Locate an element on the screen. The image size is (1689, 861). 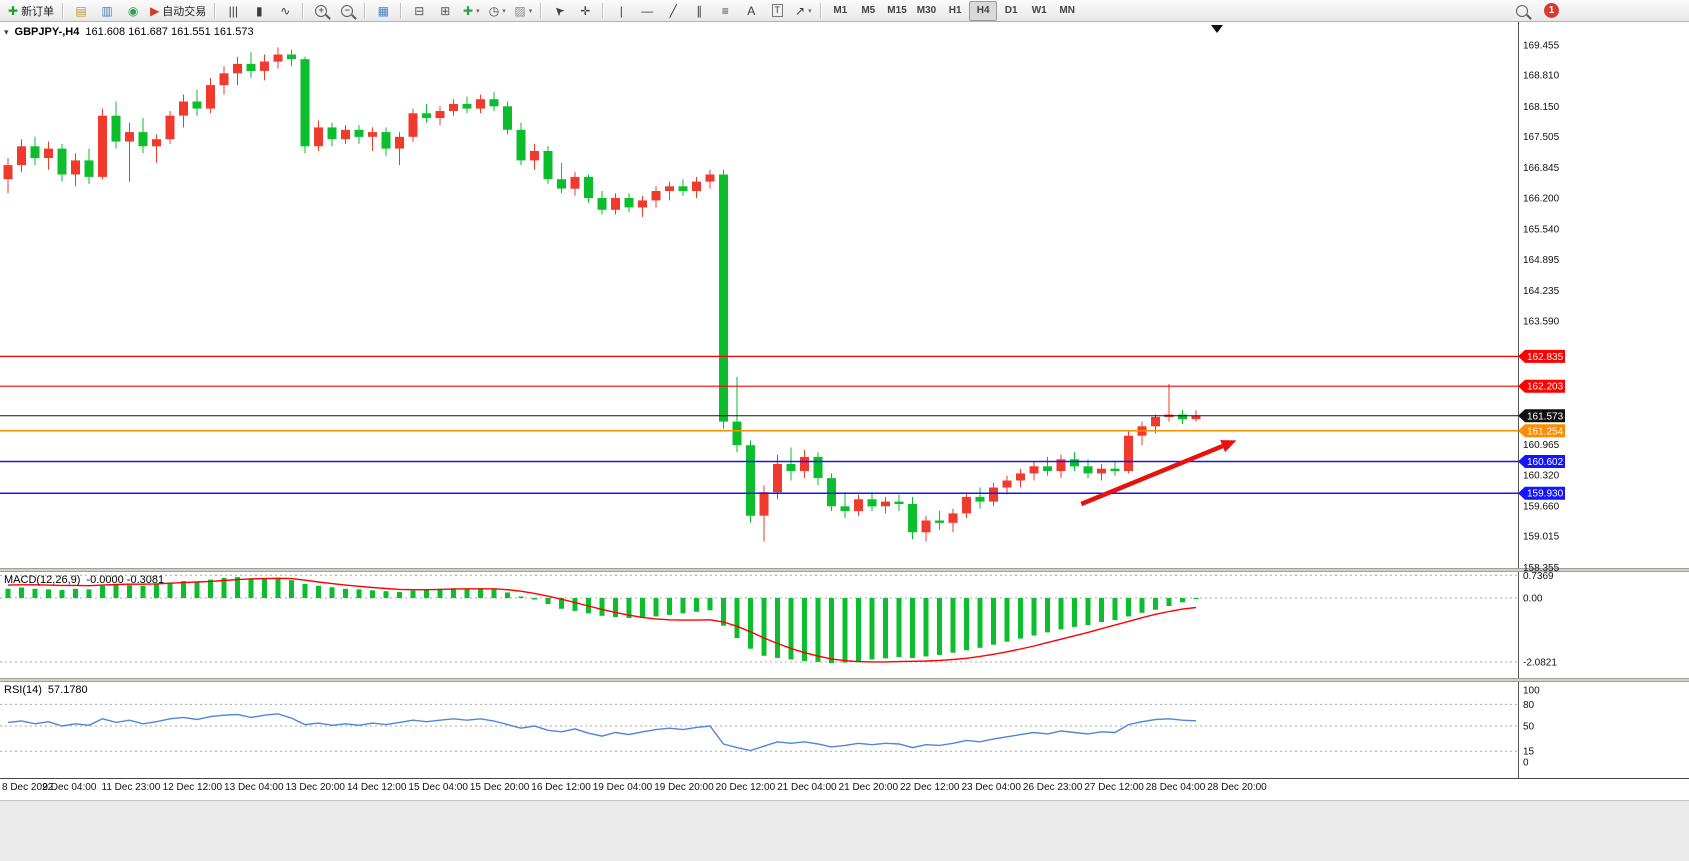
arrows-button: ↗ ▾ is located at coordinates (803, 11).